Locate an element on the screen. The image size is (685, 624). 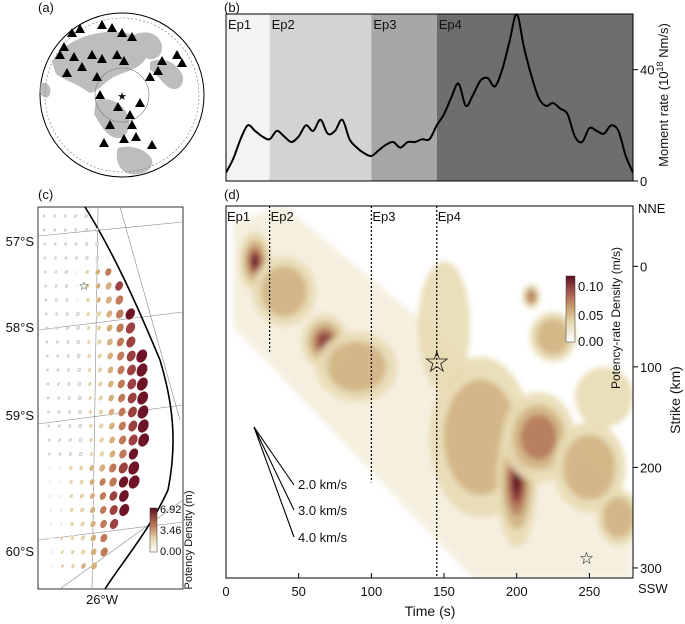
colorbar-d is located at coordinates (570, 309).